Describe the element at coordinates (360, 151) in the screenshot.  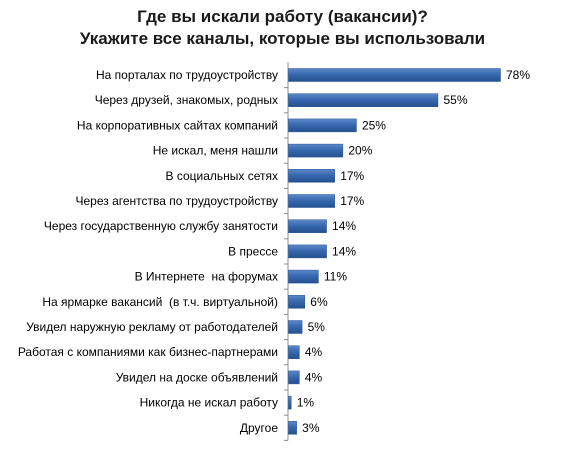
I see `value-label: 20%` at that location.